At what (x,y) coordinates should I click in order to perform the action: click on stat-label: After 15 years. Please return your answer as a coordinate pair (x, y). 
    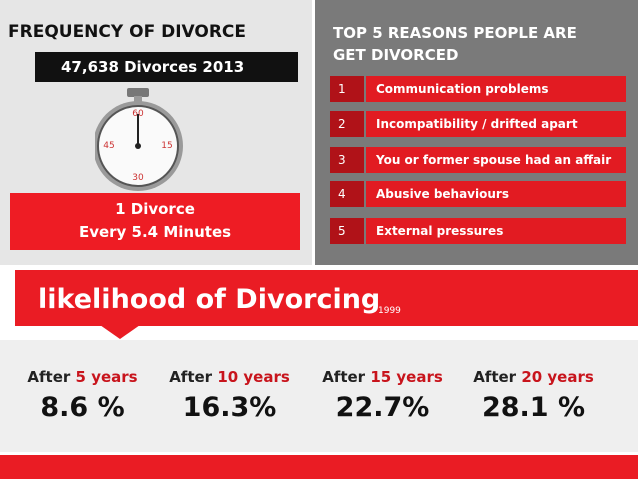
    Looking at the image, I should click on (382, 377).